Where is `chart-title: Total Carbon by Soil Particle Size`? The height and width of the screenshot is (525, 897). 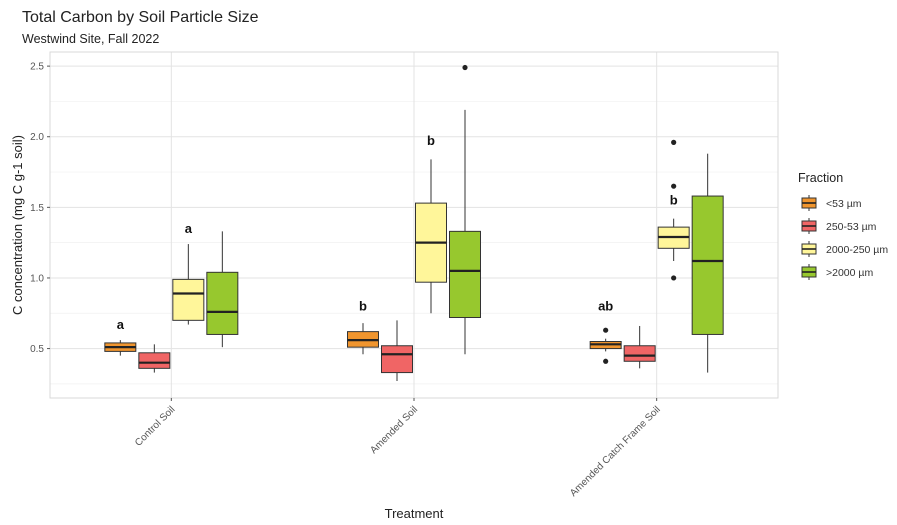
chart-title: Total Carbon by Soil Particle Size is located at coordinates (140, 17).